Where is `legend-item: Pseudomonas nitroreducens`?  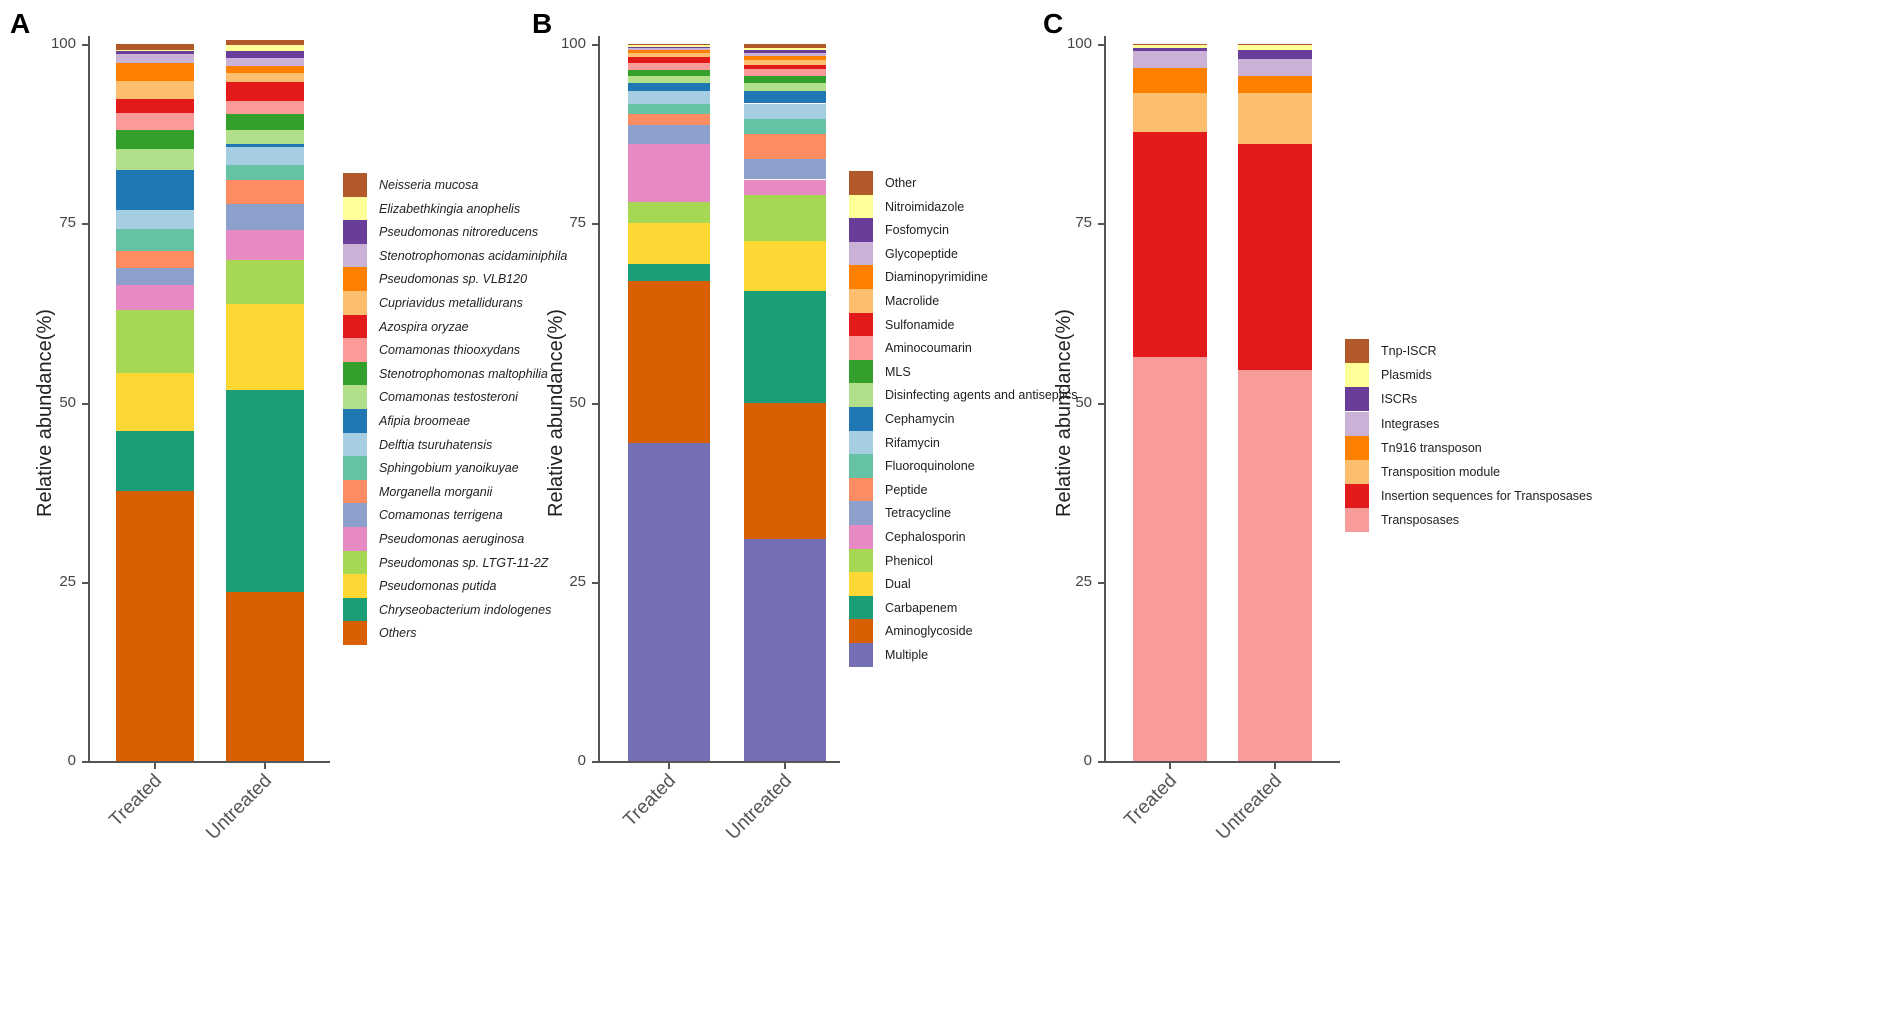
legend-item: Pseudomonas nitroreducens is located at coordinates (440, 232).